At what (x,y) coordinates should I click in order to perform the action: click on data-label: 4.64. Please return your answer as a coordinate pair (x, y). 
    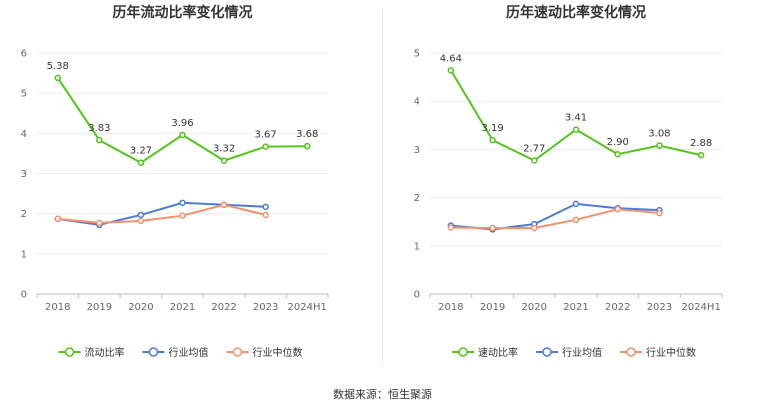
    Looking at the image, I should click on (451, 58).